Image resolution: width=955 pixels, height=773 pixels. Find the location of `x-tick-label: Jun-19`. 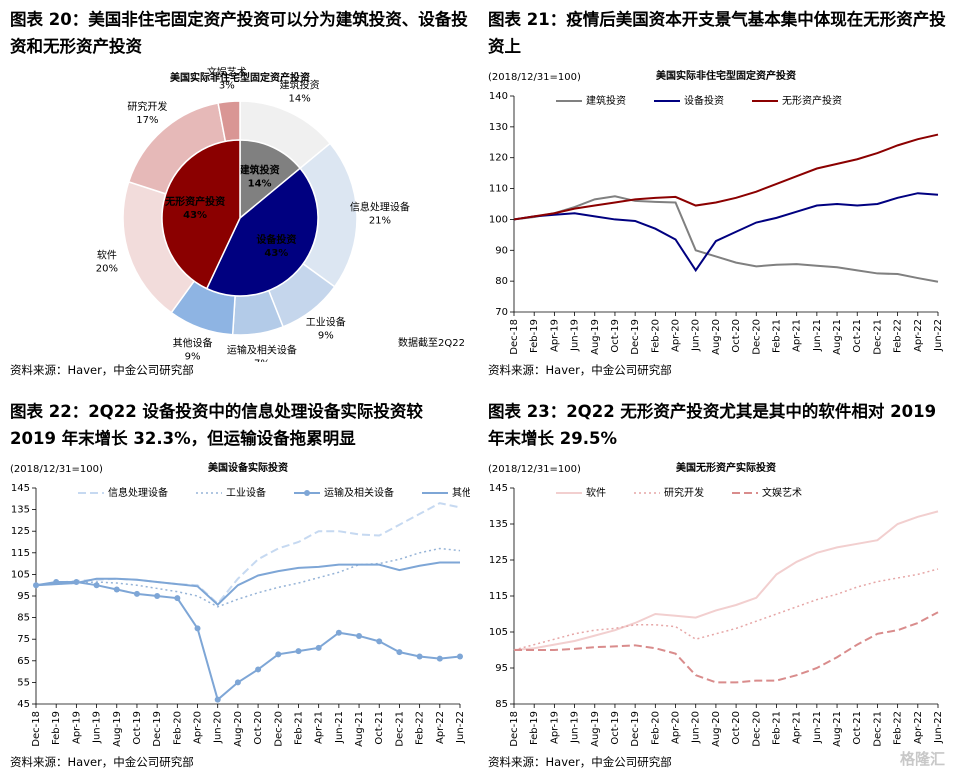

x-tick-label: Jun-19 is located at coordinates (97, 727).